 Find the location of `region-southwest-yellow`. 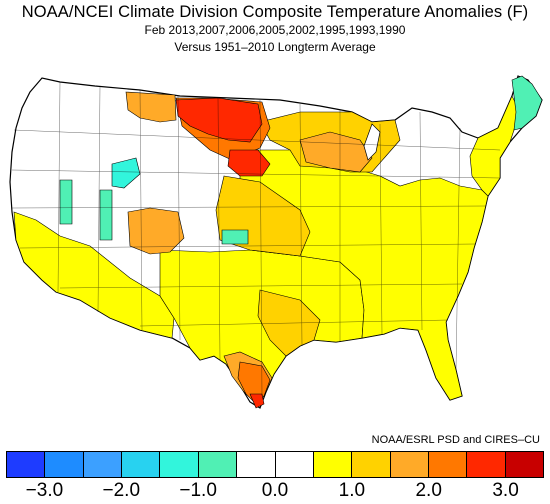

region-southwest-yellow is located at coordinates (94, 275).